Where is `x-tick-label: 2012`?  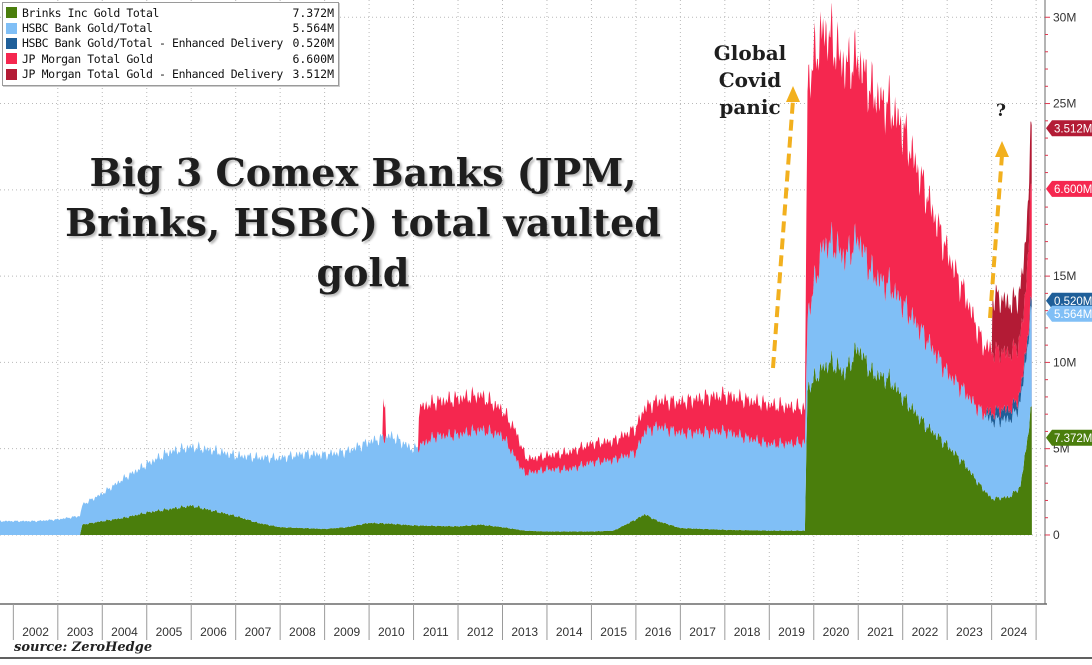 x-tick-label: 2012 is located at coordinates (480, 632).